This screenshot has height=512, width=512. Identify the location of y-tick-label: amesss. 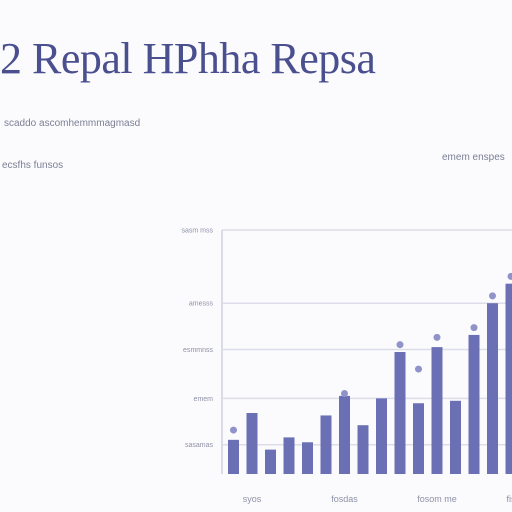
(201, 304).